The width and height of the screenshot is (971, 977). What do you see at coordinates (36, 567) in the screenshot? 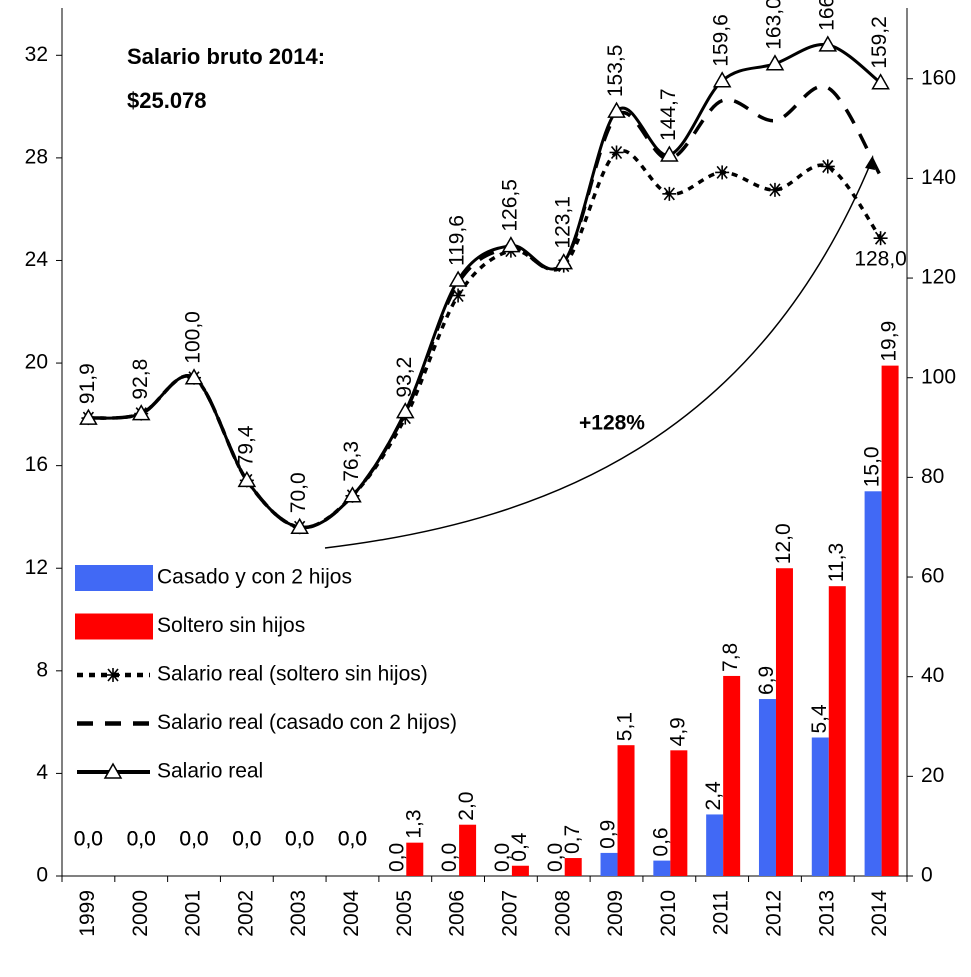
I see `y-tick-label: 12` at bounding box center [36, 567].